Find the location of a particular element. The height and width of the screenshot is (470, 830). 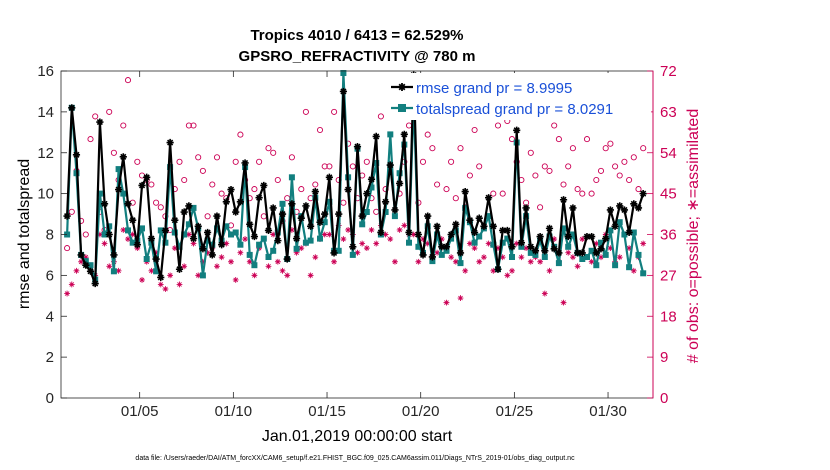

legend-rmse-marker is located at coordinates (402, 87).